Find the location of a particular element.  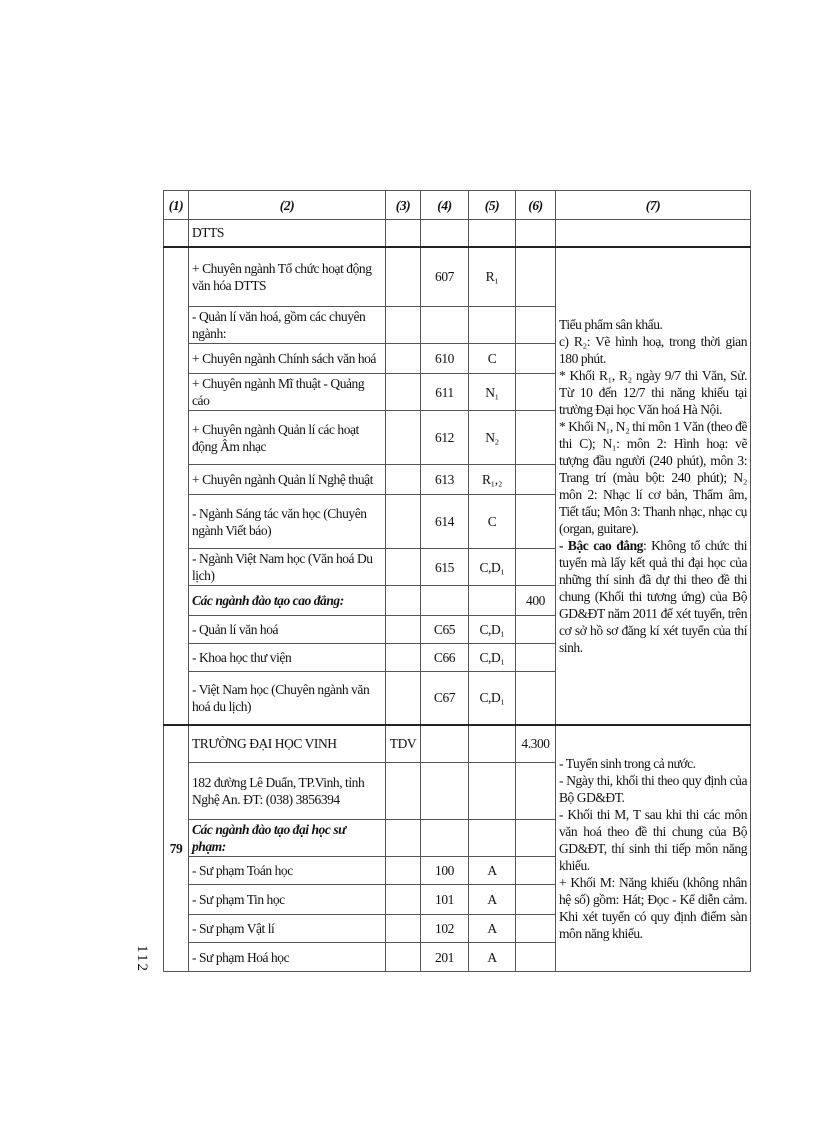

major-name: + Chuyên ngành Chính sách văn hoá is located at coordinates (287, 358).